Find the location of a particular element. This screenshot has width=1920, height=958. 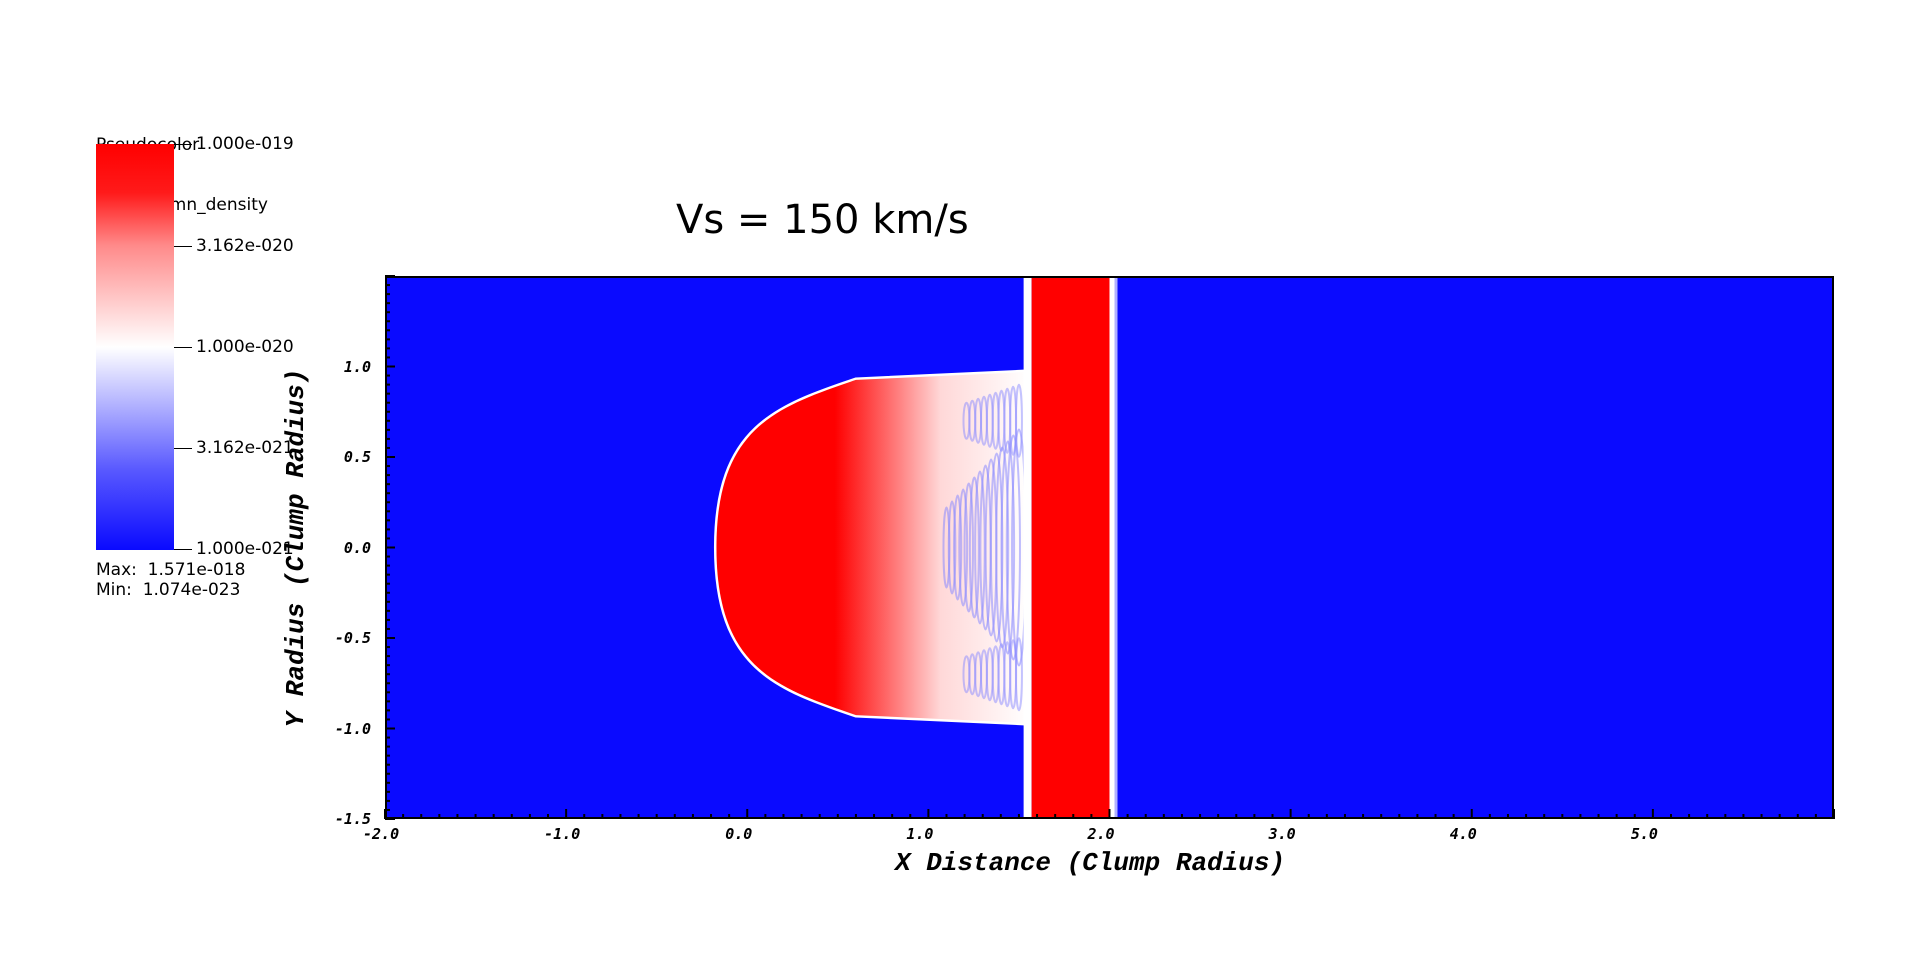

x-tick-label: 5.0 is located at coordinates (1644, 834).